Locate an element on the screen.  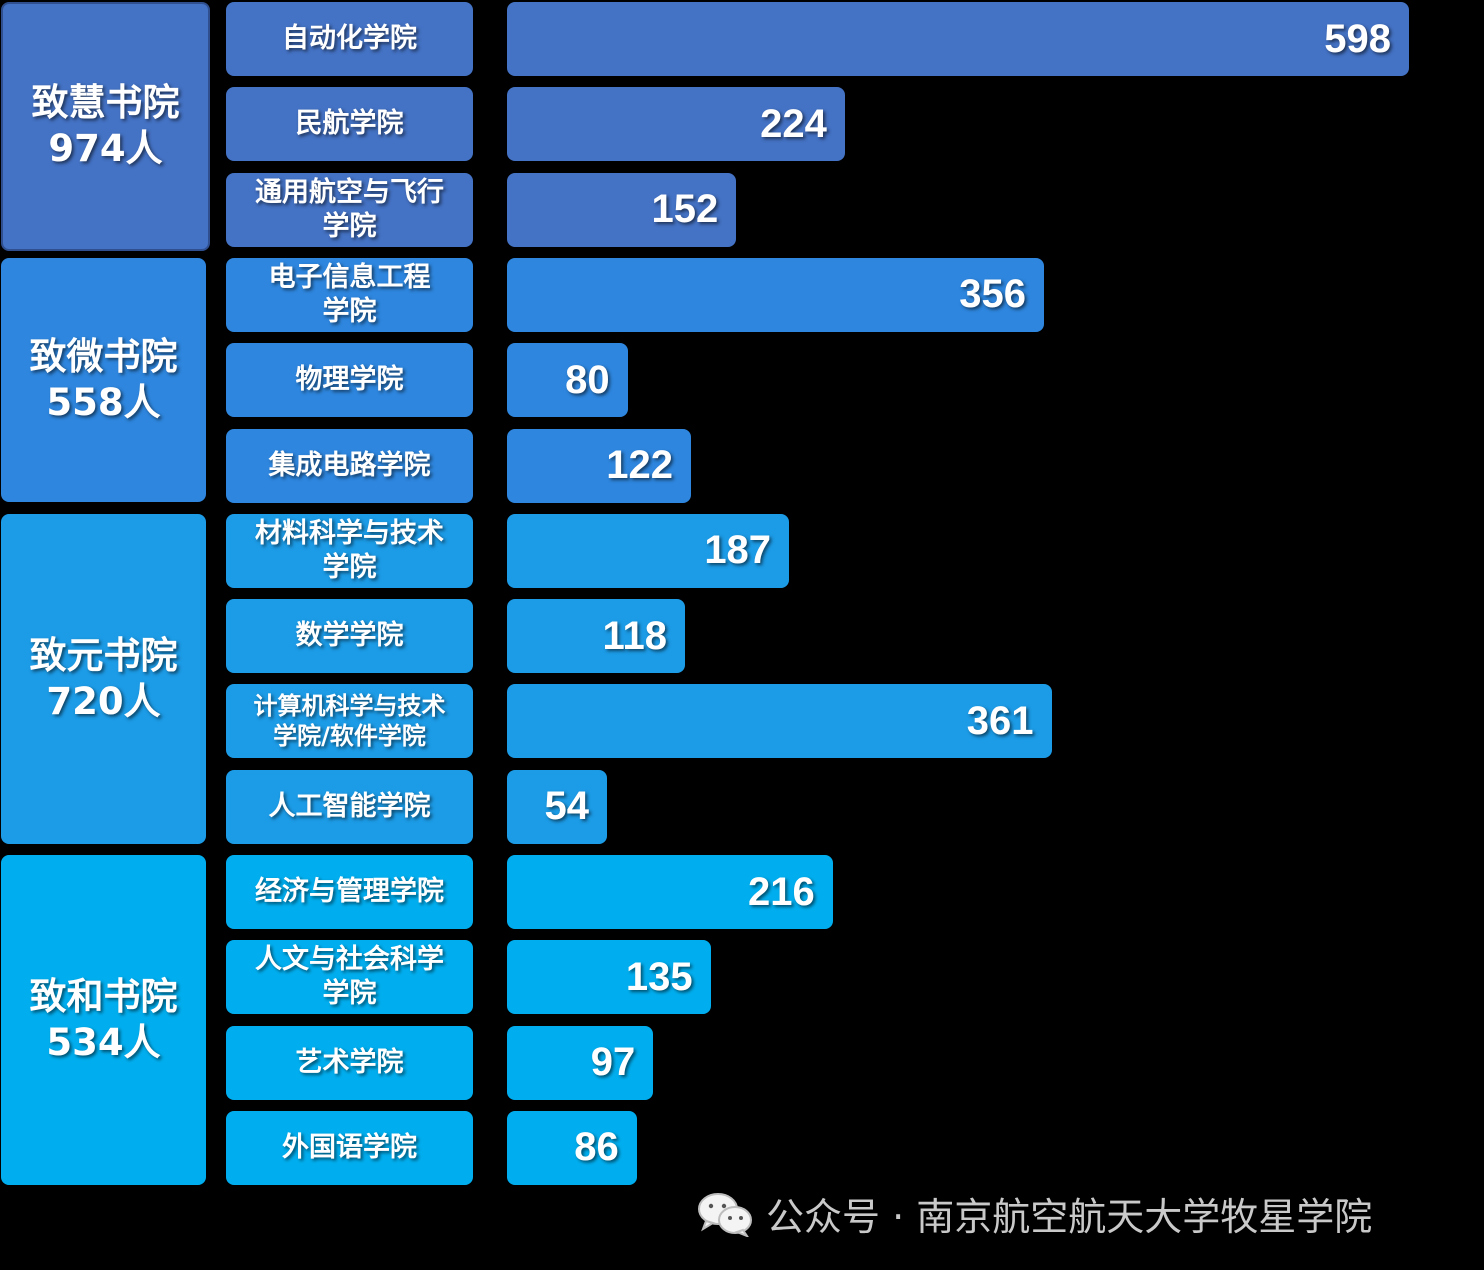
bar-value-label: 54 is located at coordinates (567, 806).